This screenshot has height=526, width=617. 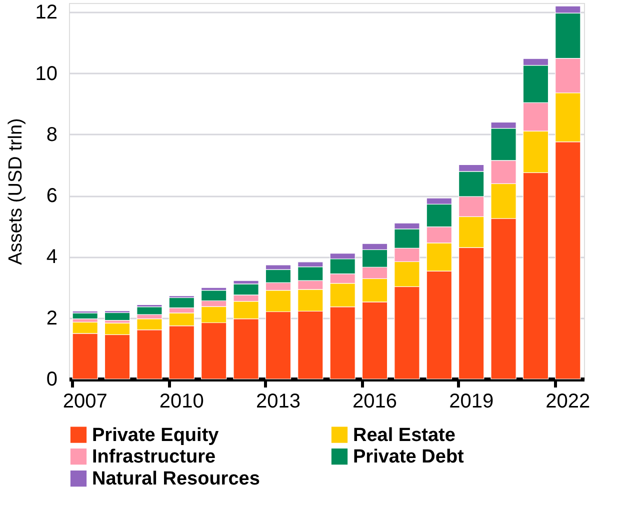 What do you see at coordinates (52, 196) in the screenshot?
I see `y-tick-label: 6` at bounding box center [52, 196].